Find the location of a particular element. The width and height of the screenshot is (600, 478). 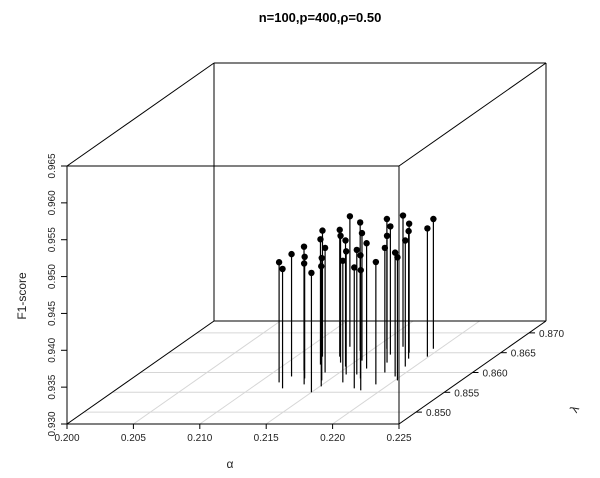

z-tick-label: 0.960 is located at coordinates (52, 202).